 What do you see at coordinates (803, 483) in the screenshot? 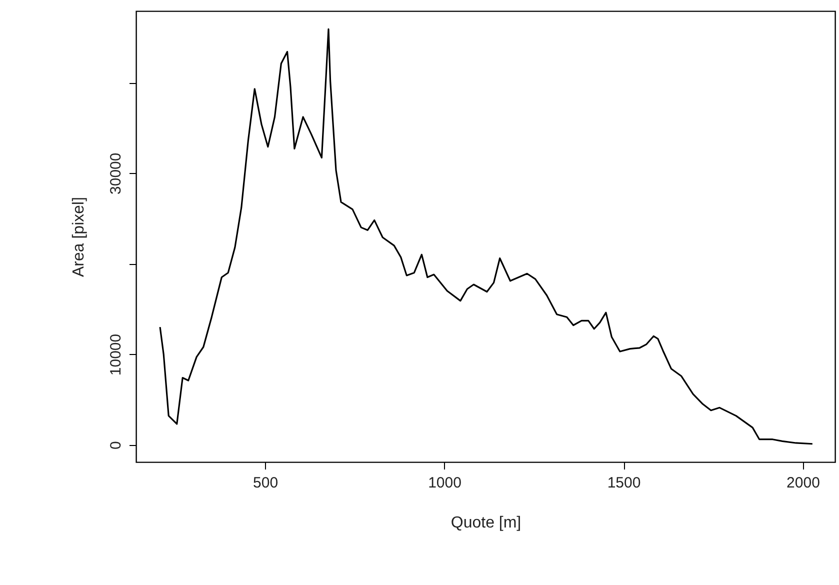
I see `x-tick-label: 2000` at bounding box center [803, 483].